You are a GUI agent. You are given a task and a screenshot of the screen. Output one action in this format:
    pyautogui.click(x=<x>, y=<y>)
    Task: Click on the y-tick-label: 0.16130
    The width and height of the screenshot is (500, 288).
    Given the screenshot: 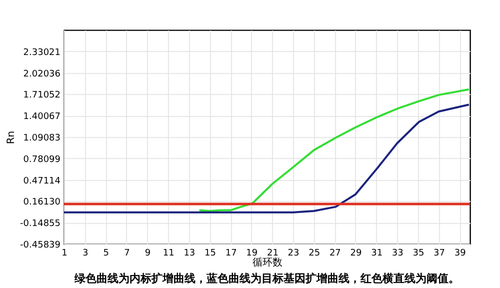 What is the action you would take?
    pyautogui.click(x=42, y=203)
    